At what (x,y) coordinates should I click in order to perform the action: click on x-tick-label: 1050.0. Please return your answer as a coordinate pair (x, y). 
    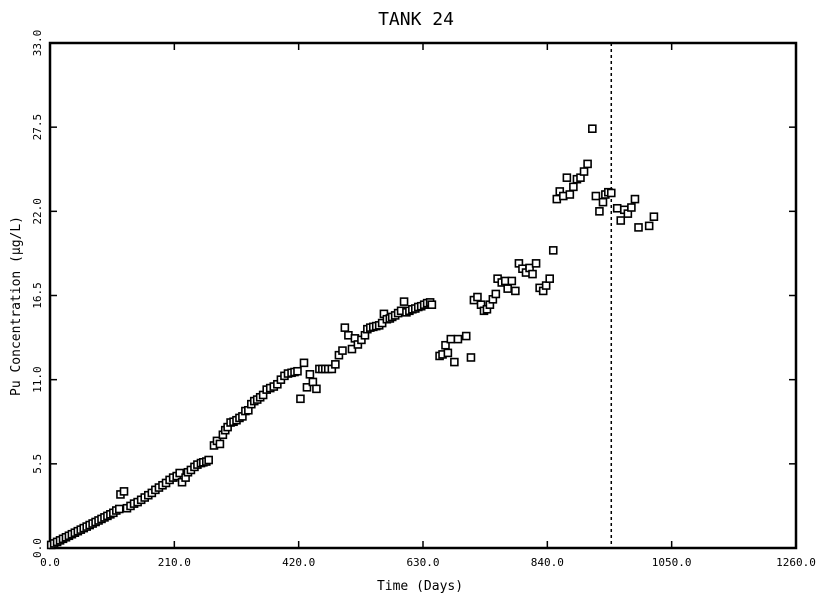
    Looking at the image, I should click on (672, 562).